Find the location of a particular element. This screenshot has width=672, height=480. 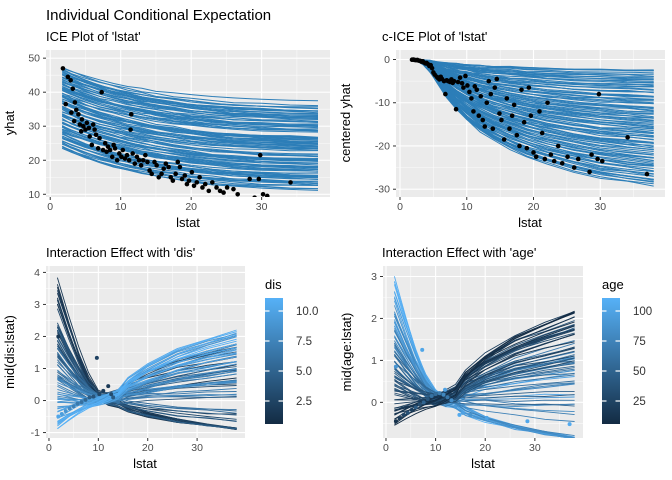

y-tick-label: 3 is located at coordinates (374, 277).